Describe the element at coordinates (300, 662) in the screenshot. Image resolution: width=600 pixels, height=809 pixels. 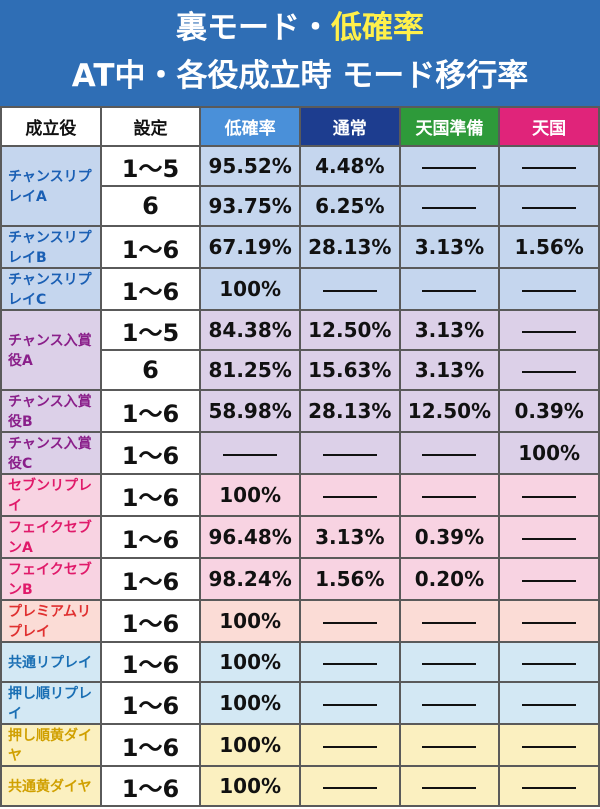
I see `table-row: 共通リプレイ 1～6 100%` at that location.